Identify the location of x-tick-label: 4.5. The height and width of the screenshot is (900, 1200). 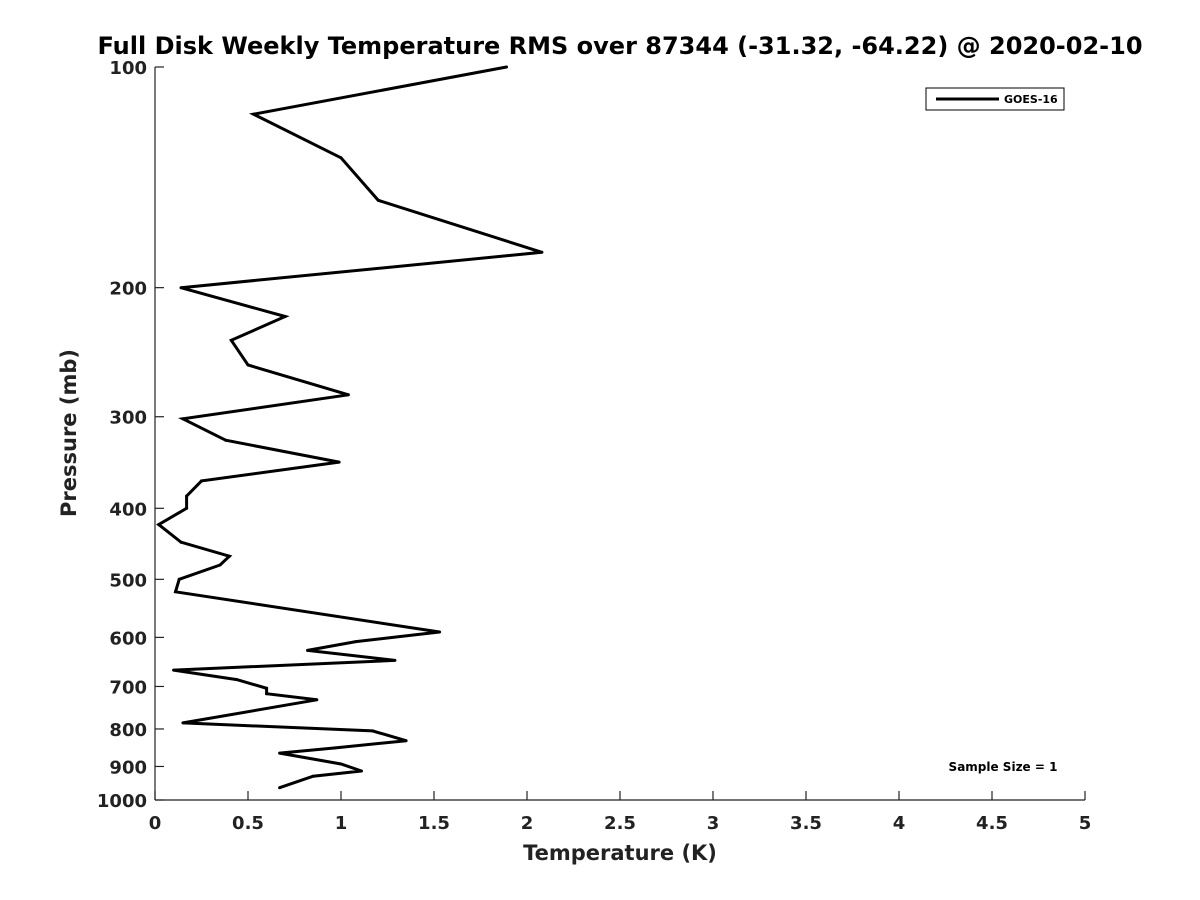
(992, 823).